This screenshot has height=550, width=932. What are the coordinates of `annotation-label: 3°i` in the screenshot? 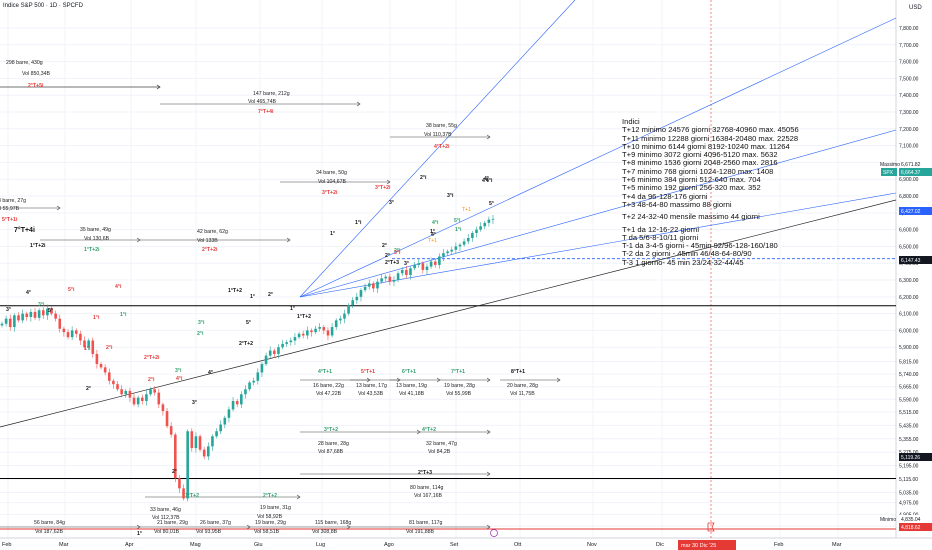 It's located at (450, 196).